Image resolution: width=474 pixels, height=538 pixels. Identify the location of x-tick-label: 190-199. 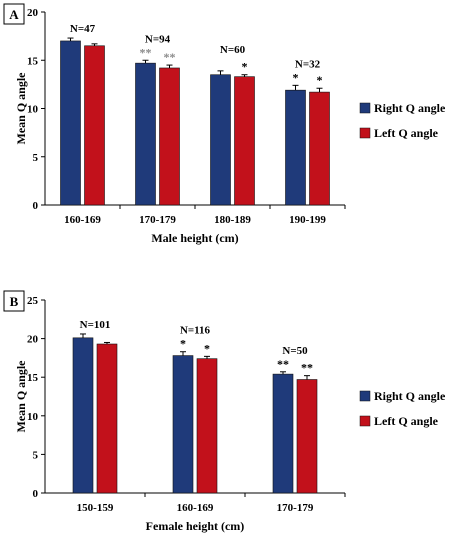
(307, 220).